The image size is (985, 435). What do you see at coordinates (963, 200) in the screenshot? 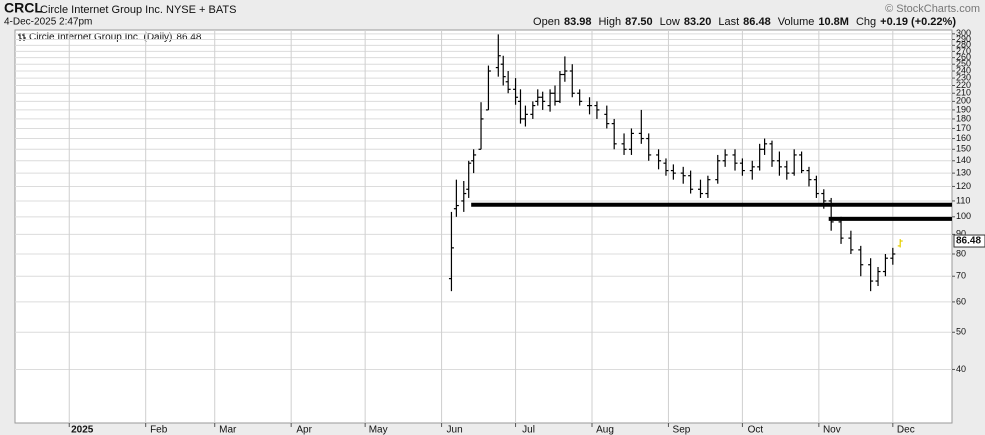
I see `y-tick-label: 110` at bounding box center [963, 200].